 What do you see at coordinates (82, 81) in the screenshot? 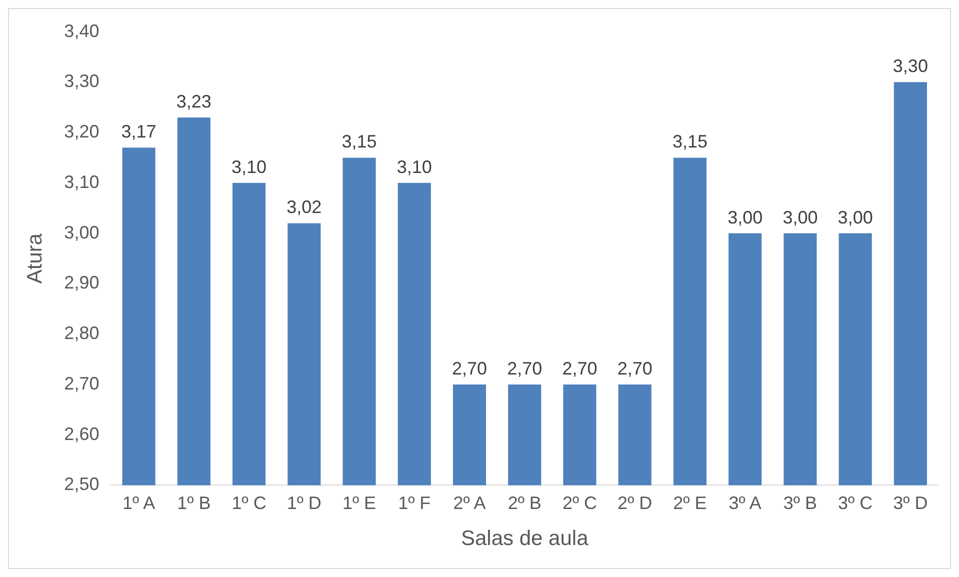
I see `y-tick-label: 3,30` at bounding box center [82, 81].